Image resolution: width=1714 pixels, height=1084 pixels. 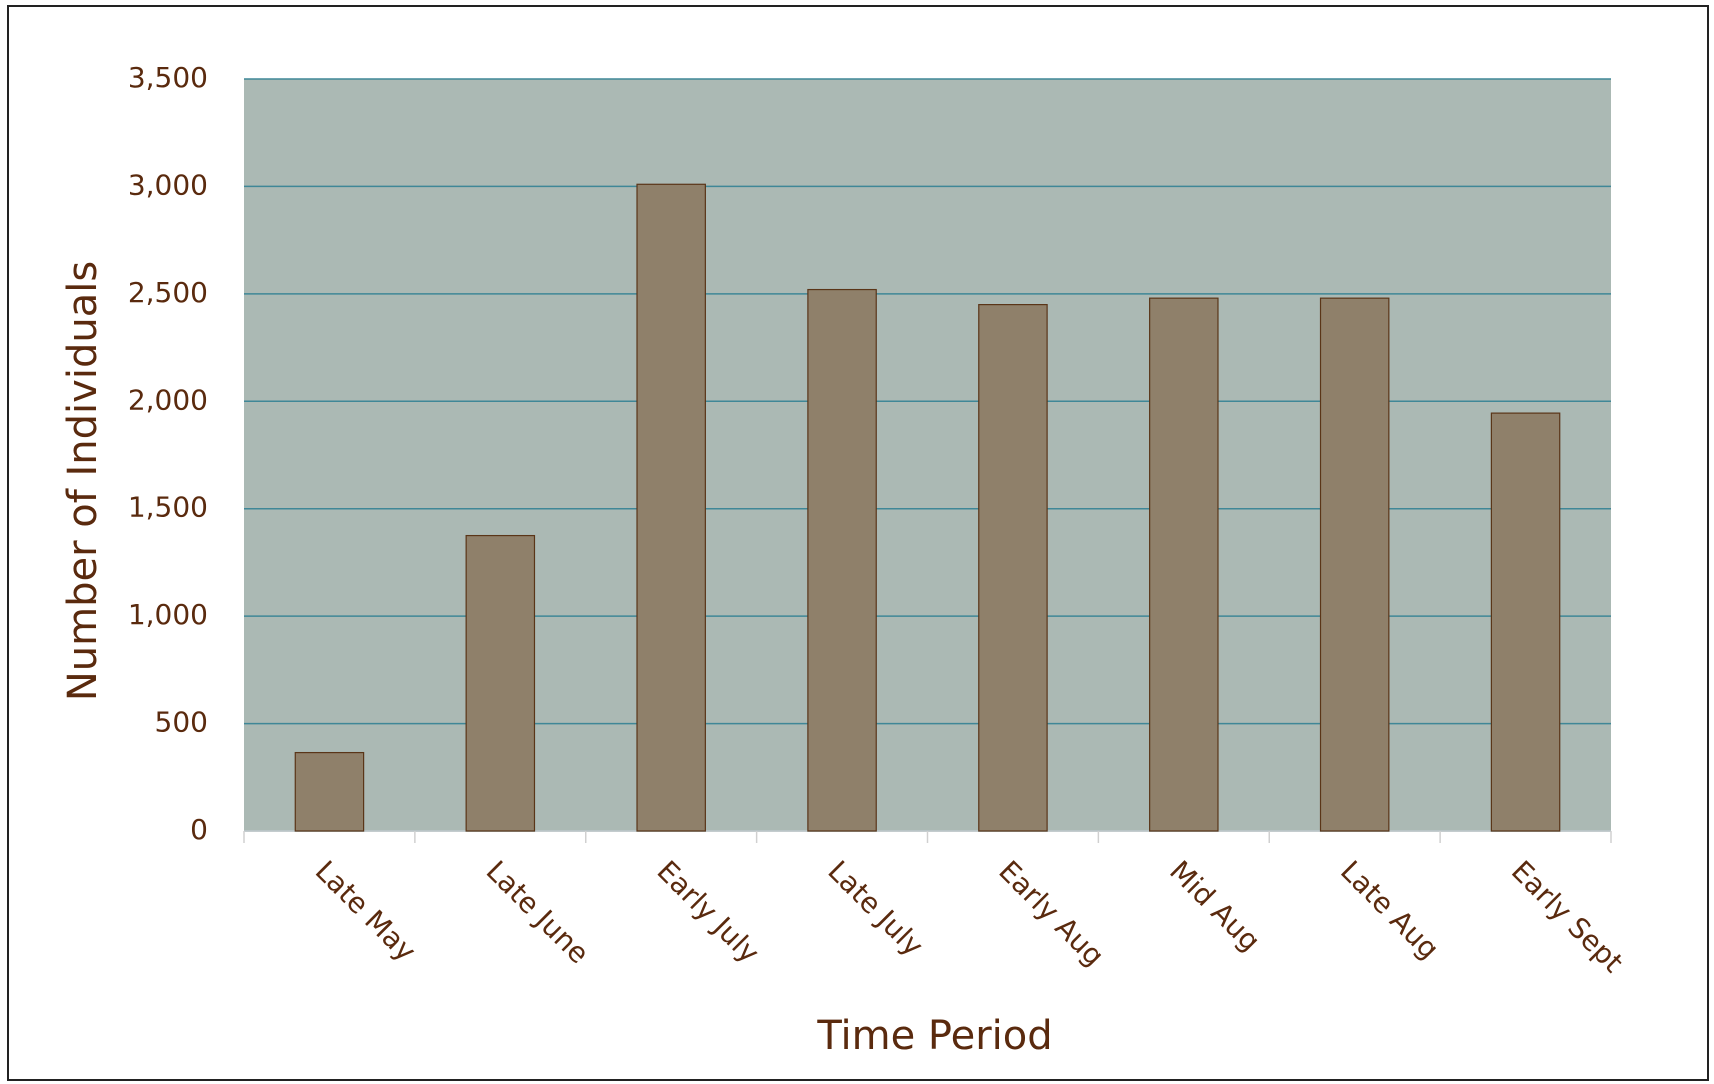 I want to click on y-tick-label: 3,000, so click(x=168, y=184).